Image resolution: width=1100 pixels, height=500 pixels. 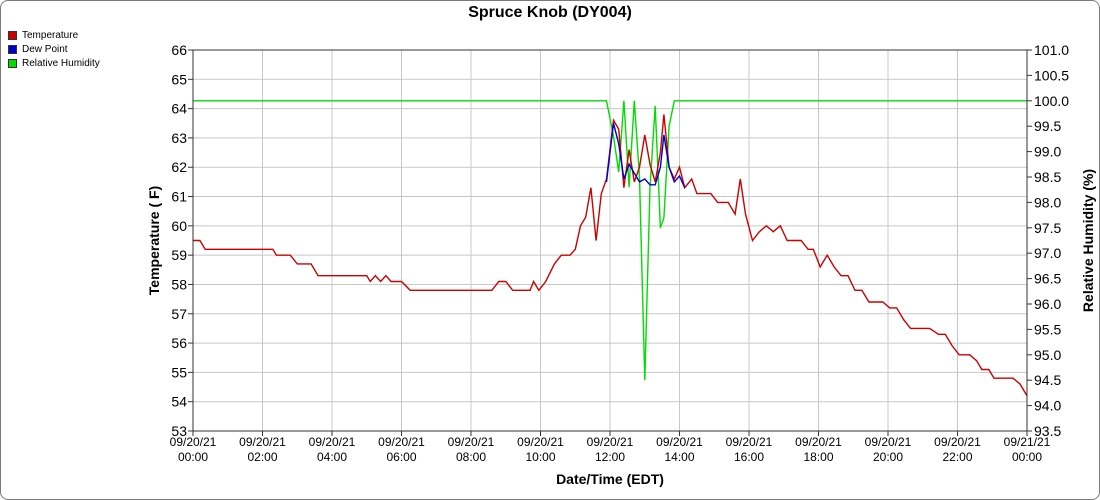 What do you see at coordinates (179, 284) in the screenshot?
I see `y-tick-label: 58` at bounding box center [179, 284].